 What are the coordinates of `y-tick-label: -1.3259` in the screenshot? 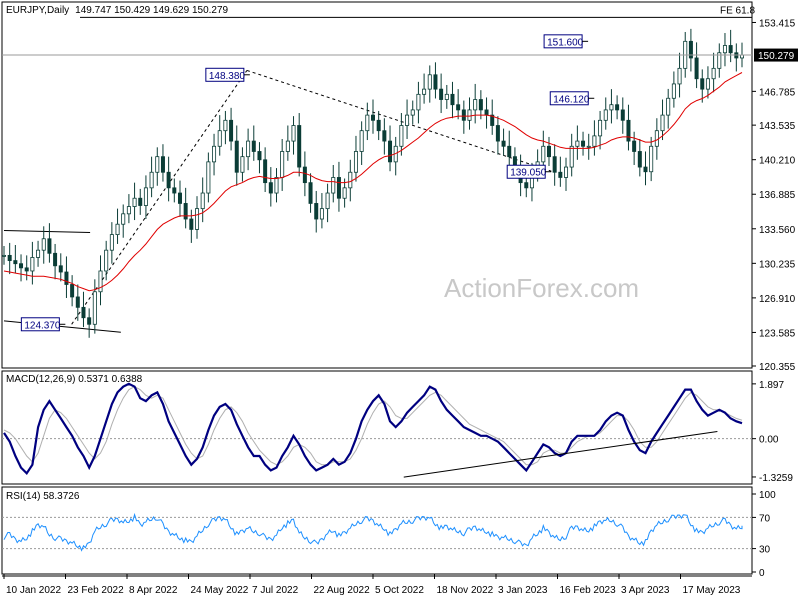 It's located at (776, 478).